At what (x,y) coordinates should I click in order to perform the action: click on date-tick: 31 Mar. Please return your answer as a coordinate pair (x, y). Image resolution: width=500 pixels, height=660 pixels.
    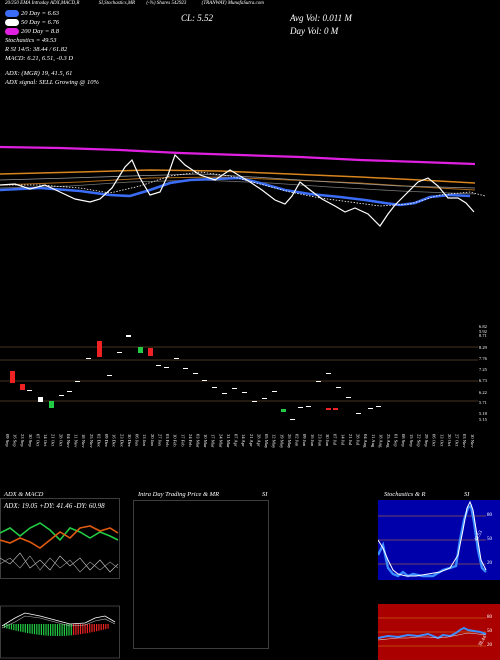
    Looking at the image, I should click on (228, 441).